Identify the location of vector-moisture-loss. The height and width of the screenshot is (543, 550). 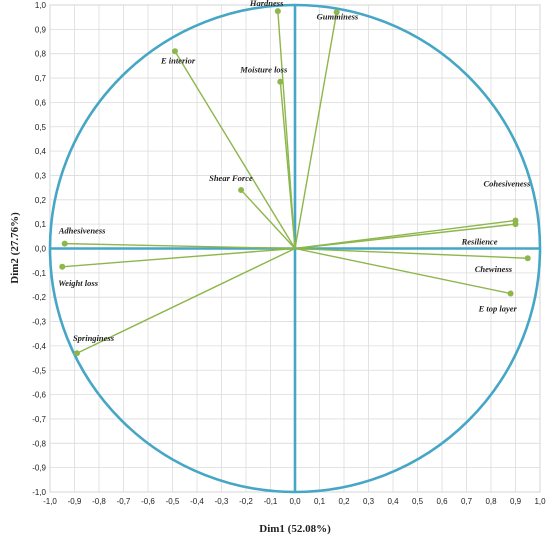
(287, 165).